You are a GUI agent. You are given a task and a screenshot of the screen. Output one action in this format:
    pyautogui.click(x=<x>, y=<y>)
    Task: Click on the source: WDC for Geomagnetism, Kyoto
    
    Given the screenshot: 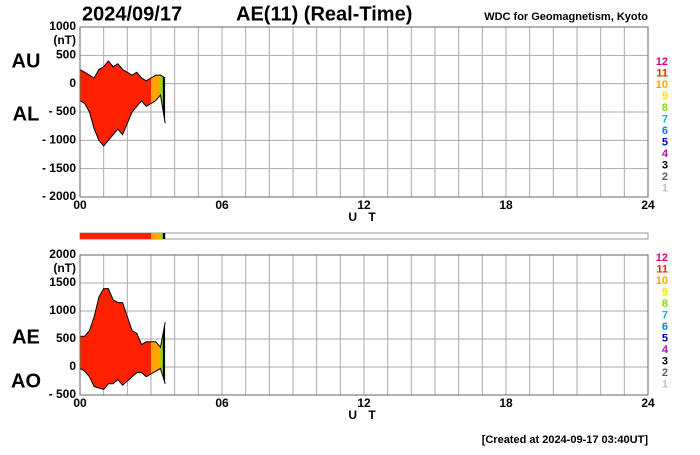 What is the action you would take?
    pyautogui.click(x=566, y=17)
    